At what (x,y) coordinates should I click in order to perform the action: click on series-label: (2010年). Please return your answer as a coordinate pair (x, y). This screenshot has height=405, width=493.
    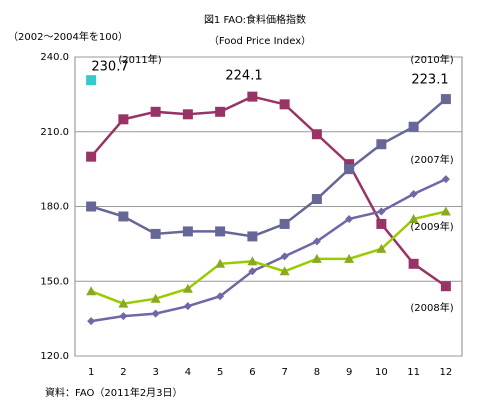
    Looking at the image, I should click on (431, 59).